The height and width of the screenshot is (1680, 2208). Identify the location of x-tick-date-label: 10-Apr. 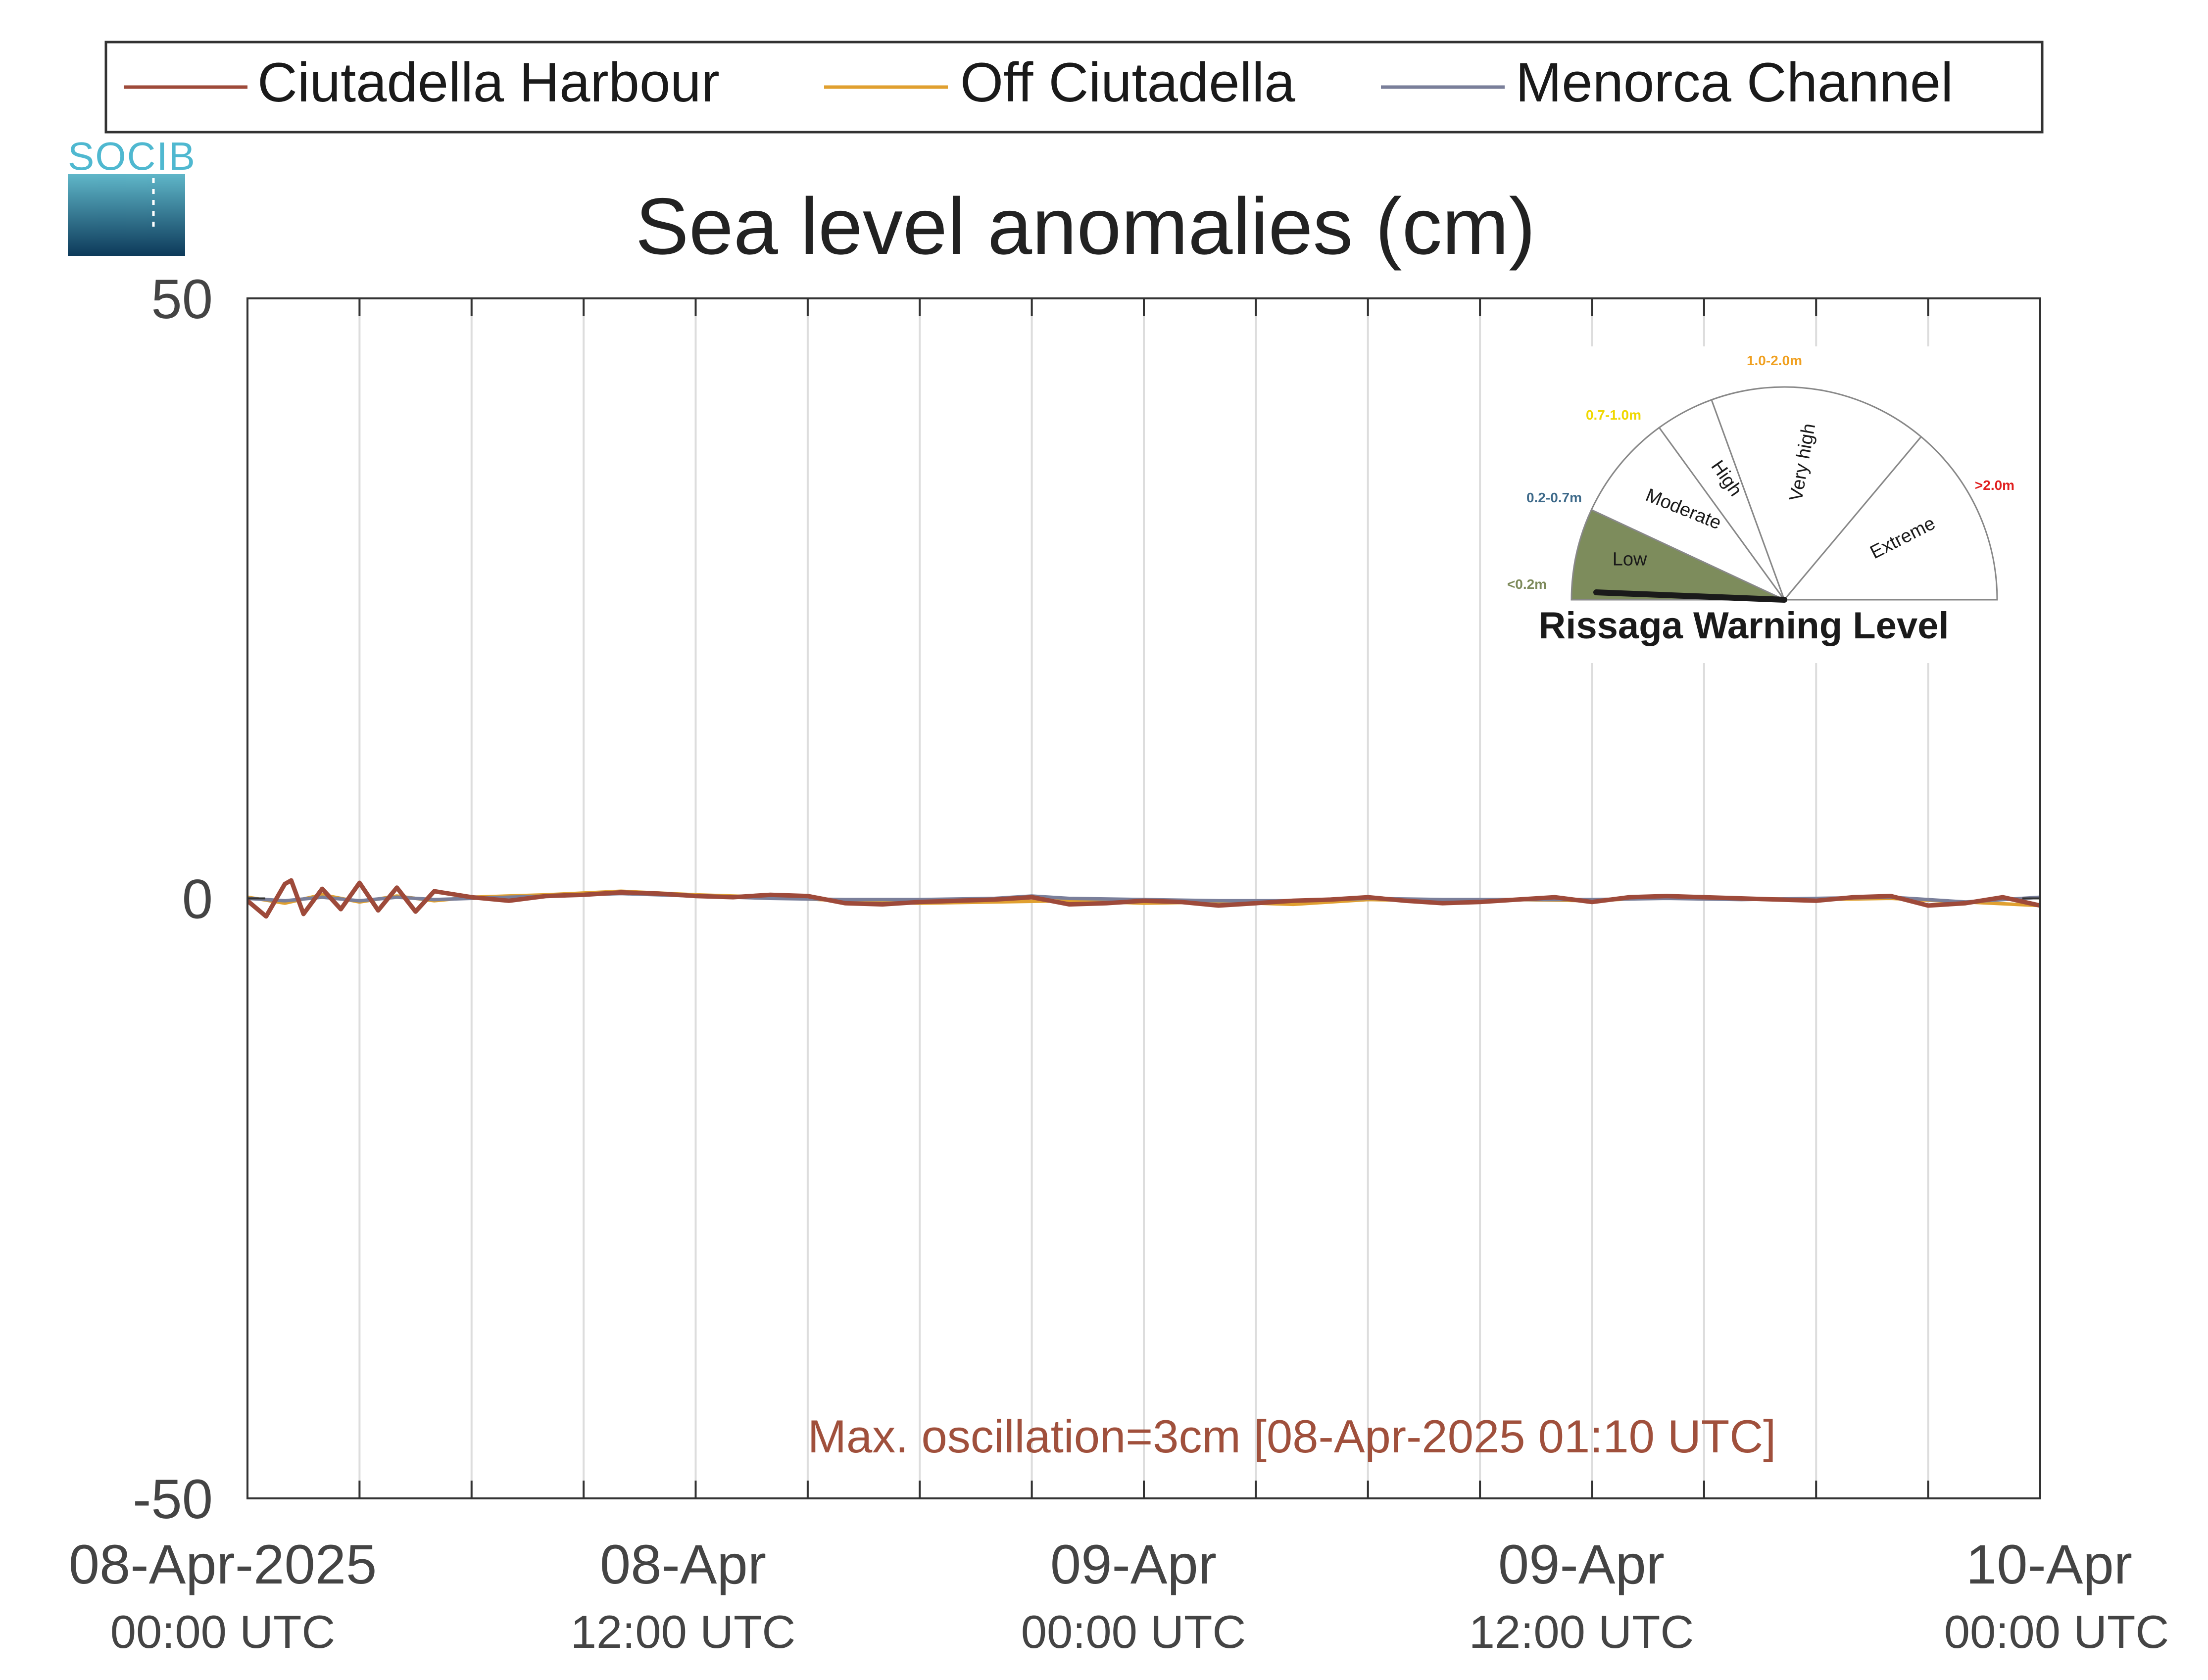
(2049, 1565).